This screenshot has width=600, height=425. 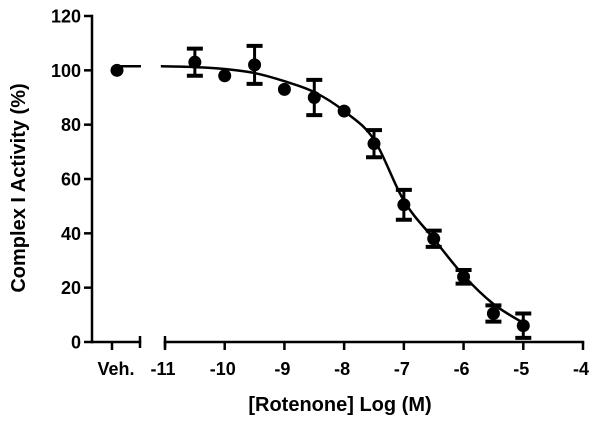 I want to click on x-tick-label-vehicle: Veh., so click(x=115, y=369).